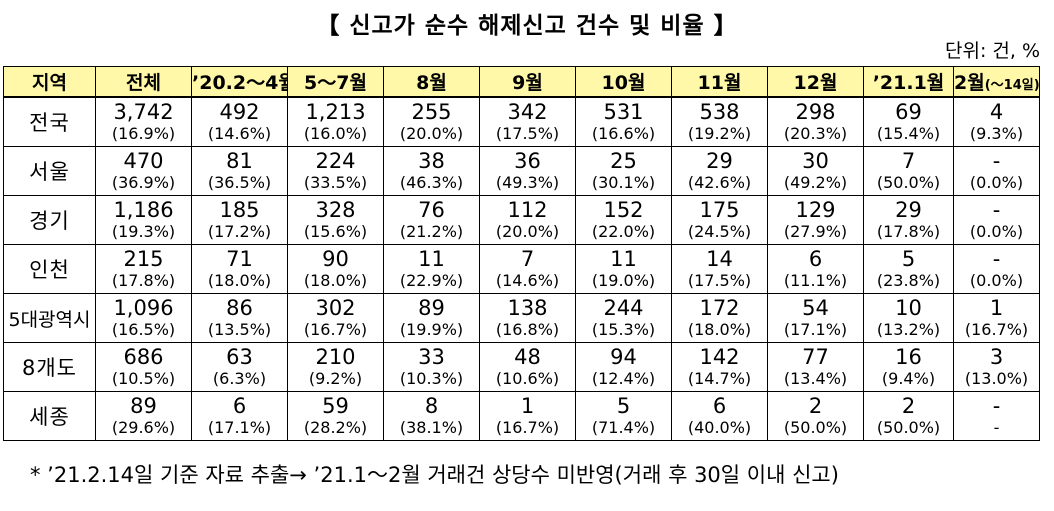 The width and height of the screenshot is (1054, 511). What do you see at coordinates (996, 133) in the screenshot?
I see `percent-value: (9.3%)` at bounding box center [996, 133].